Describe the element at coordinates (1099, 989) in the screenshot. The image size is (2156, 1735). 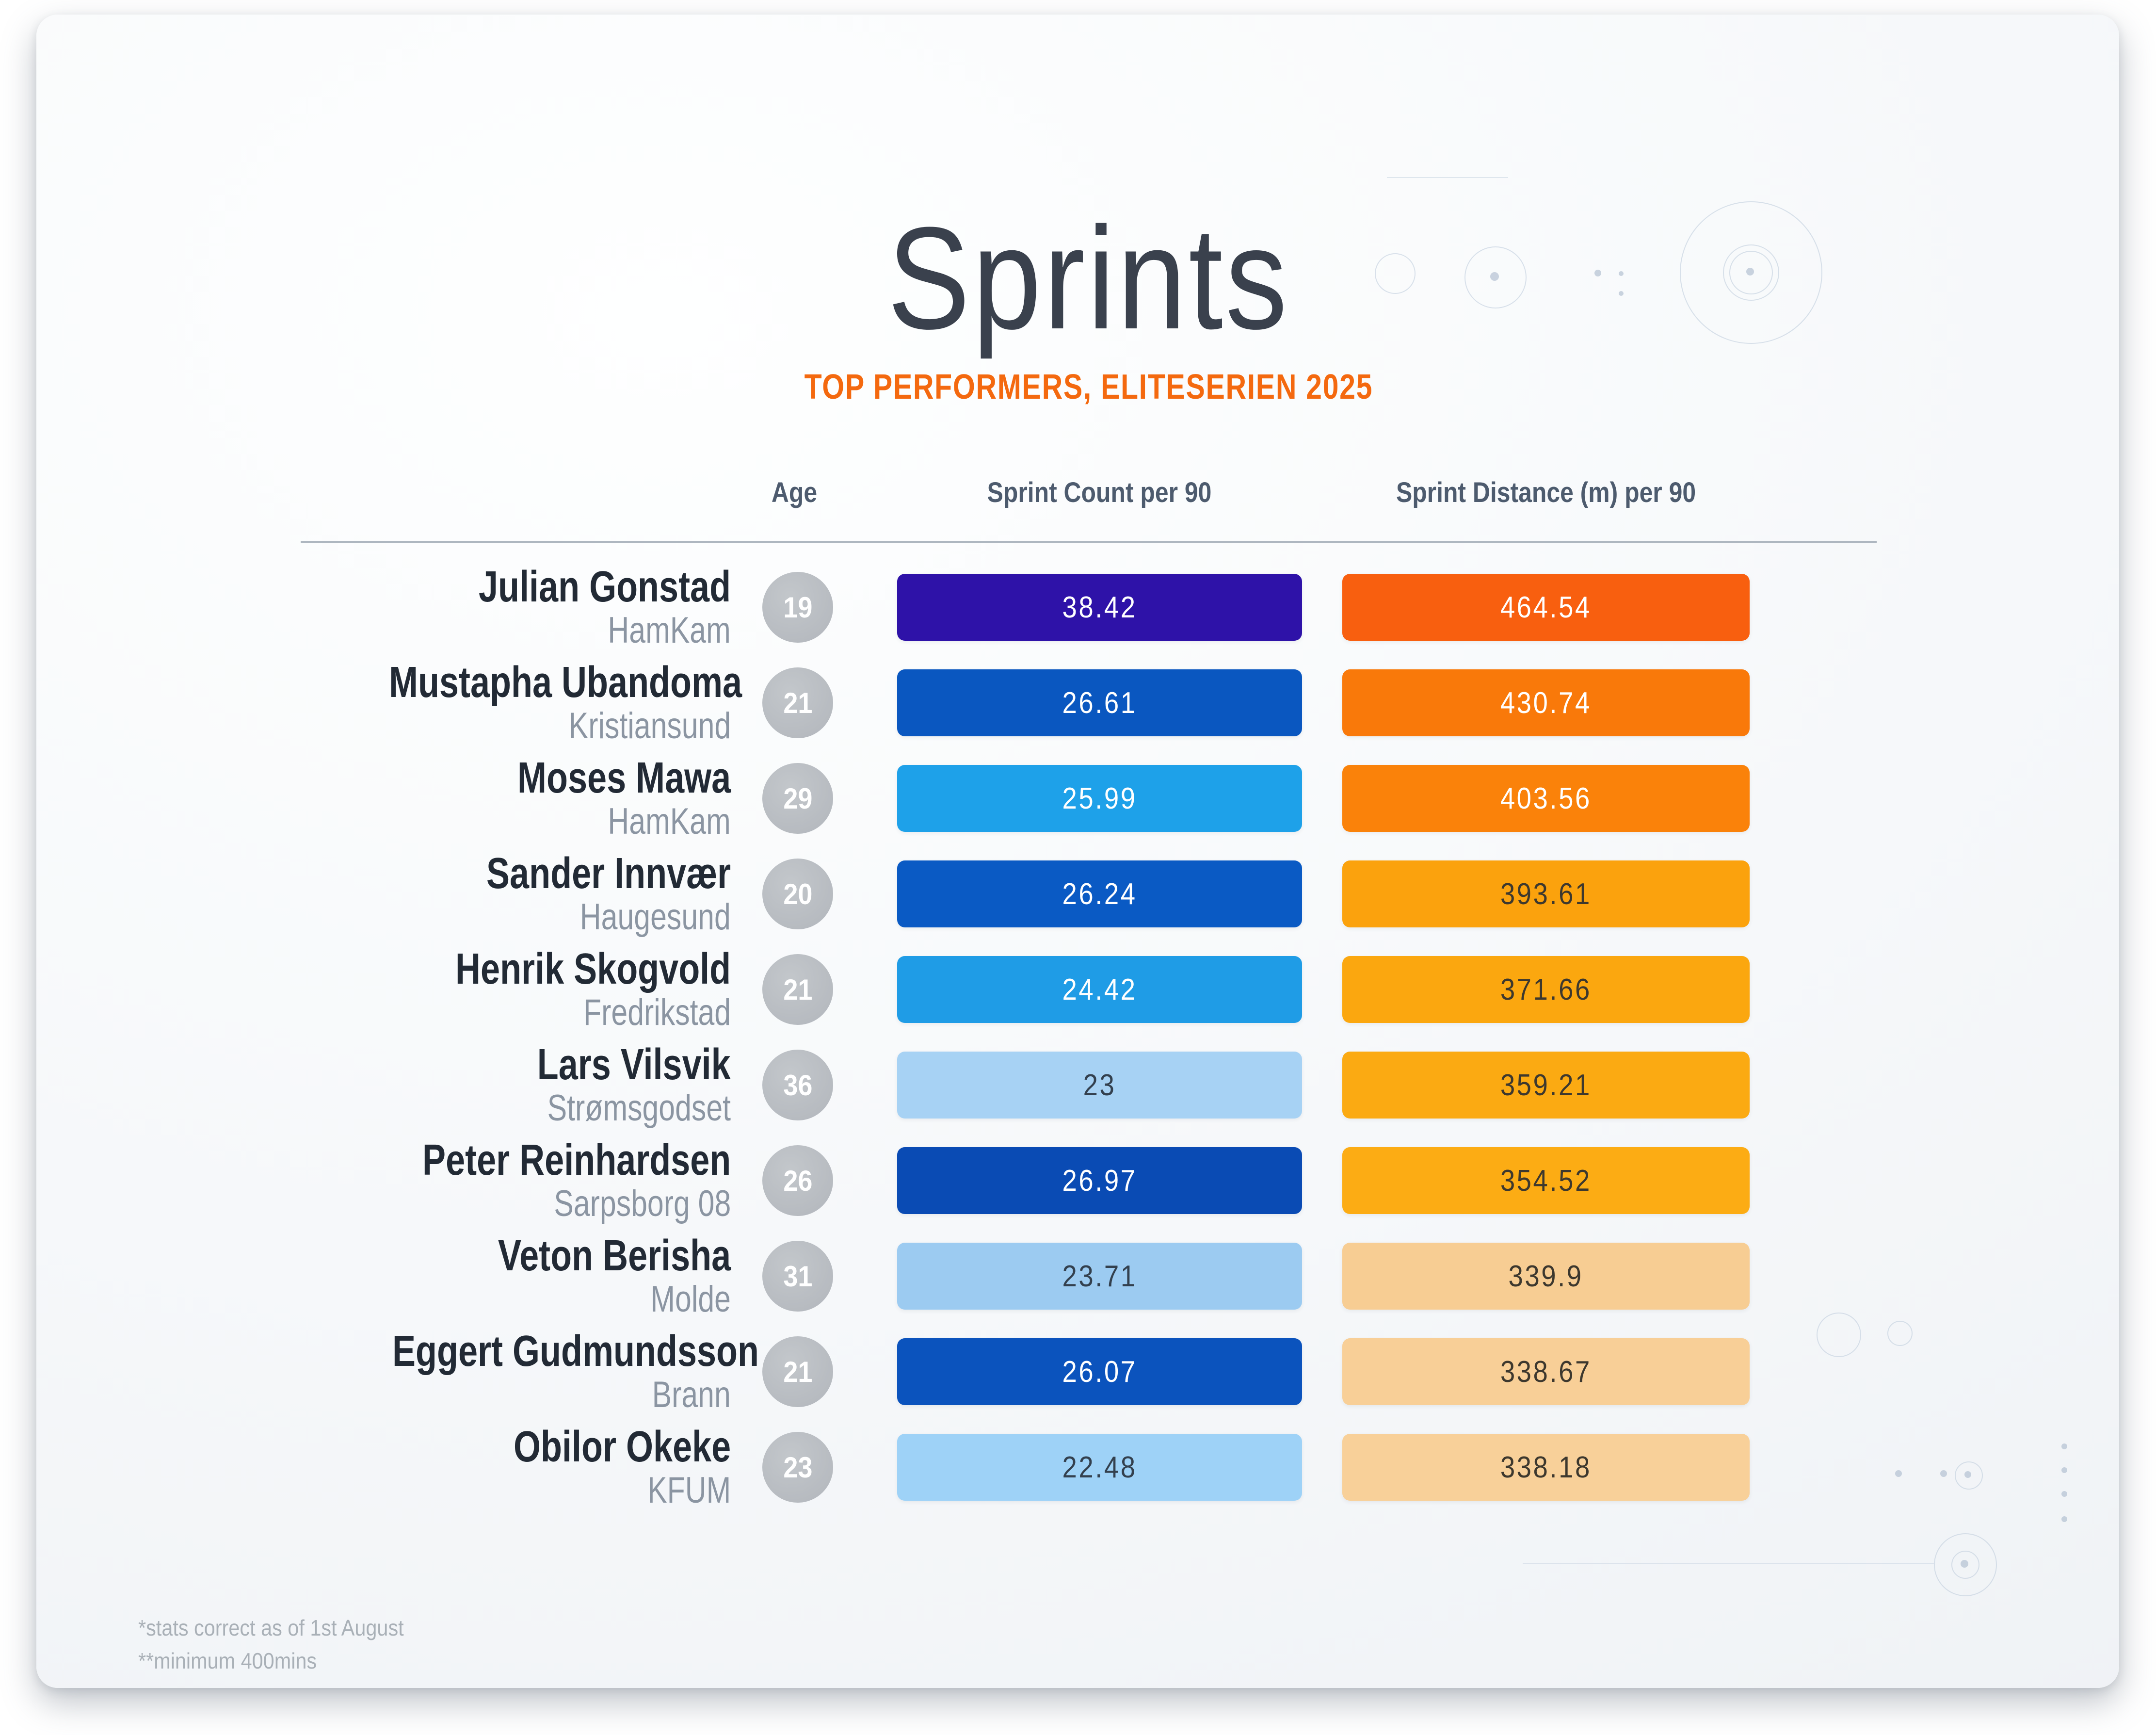
I see `sprint-count-value: 24.42` at that location.